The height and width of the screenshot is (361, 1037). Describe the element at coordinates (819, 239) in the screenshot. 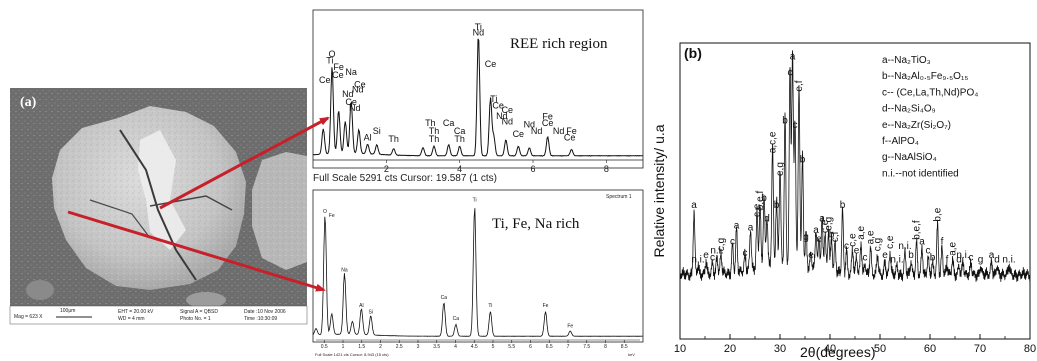

I see `xrd-peak-label: e` at that location.